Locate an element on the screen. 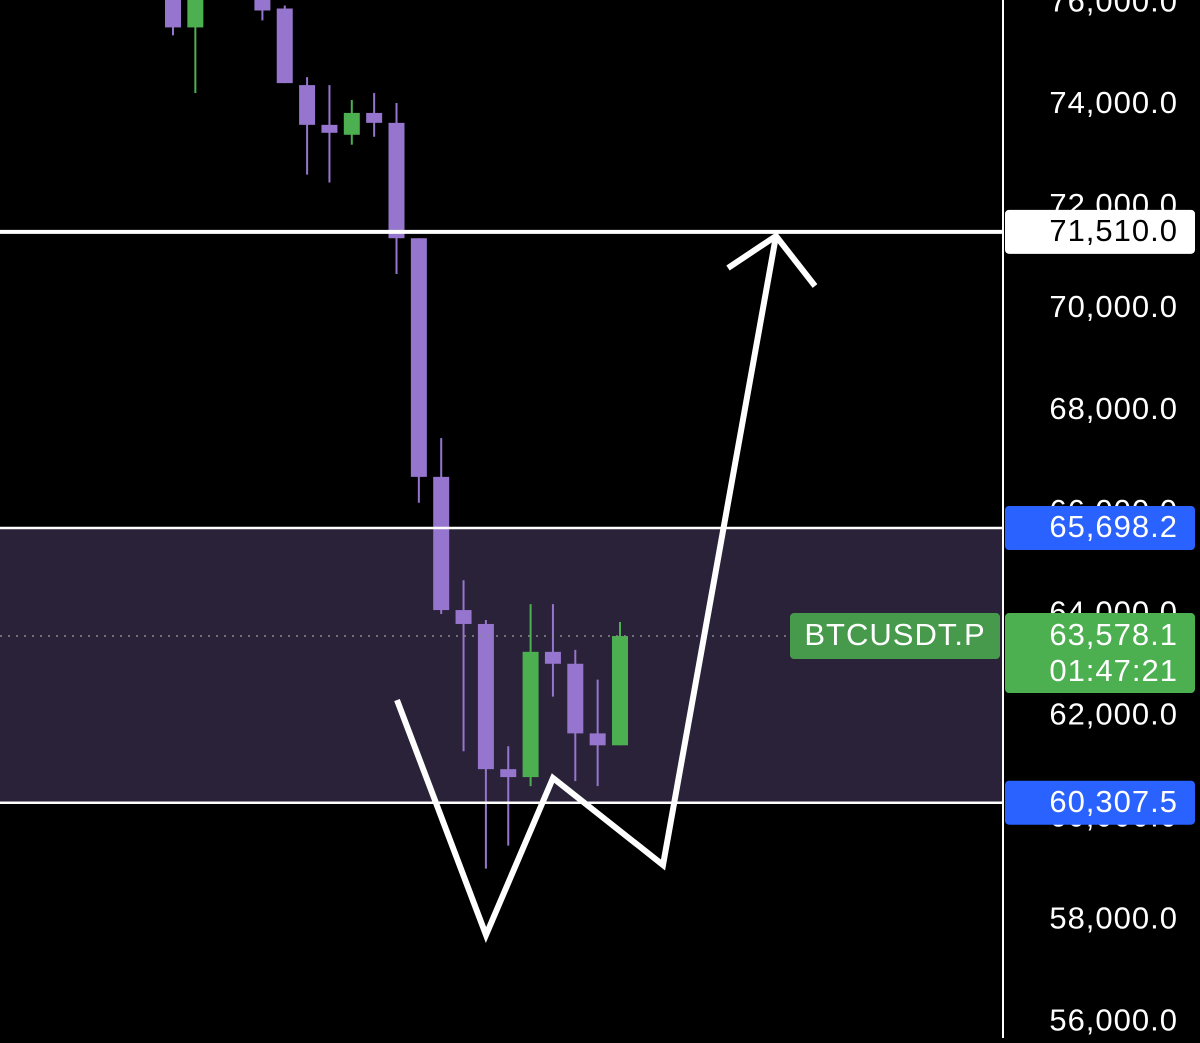 The image size is (1200, 1043). price-badge is located at coordinates (1100, 653).